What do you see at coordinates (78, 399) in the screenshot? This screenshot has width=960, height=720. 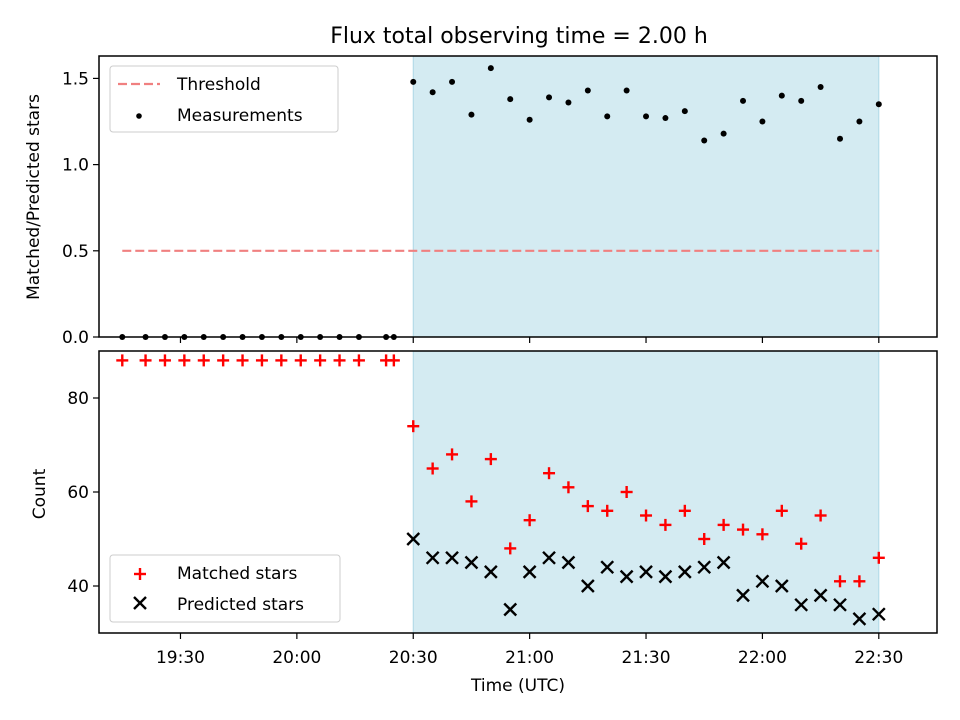 I see `y-tick-label: 80` at bounding box center [78, 399].